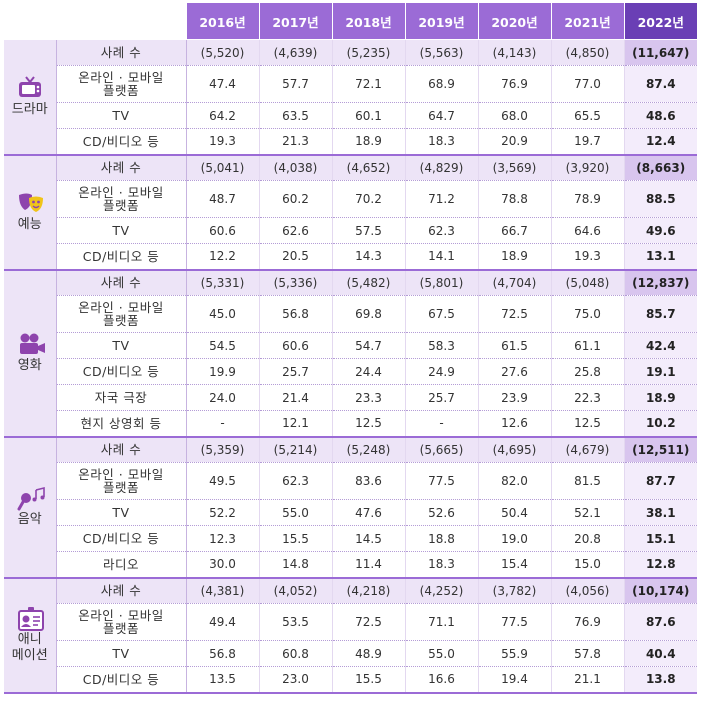 The image size is (701, 715). What do you see at coordinates (222, 115) in the screenshot?
I see `value-cell: 64.2` at bounding box center [222, 115].